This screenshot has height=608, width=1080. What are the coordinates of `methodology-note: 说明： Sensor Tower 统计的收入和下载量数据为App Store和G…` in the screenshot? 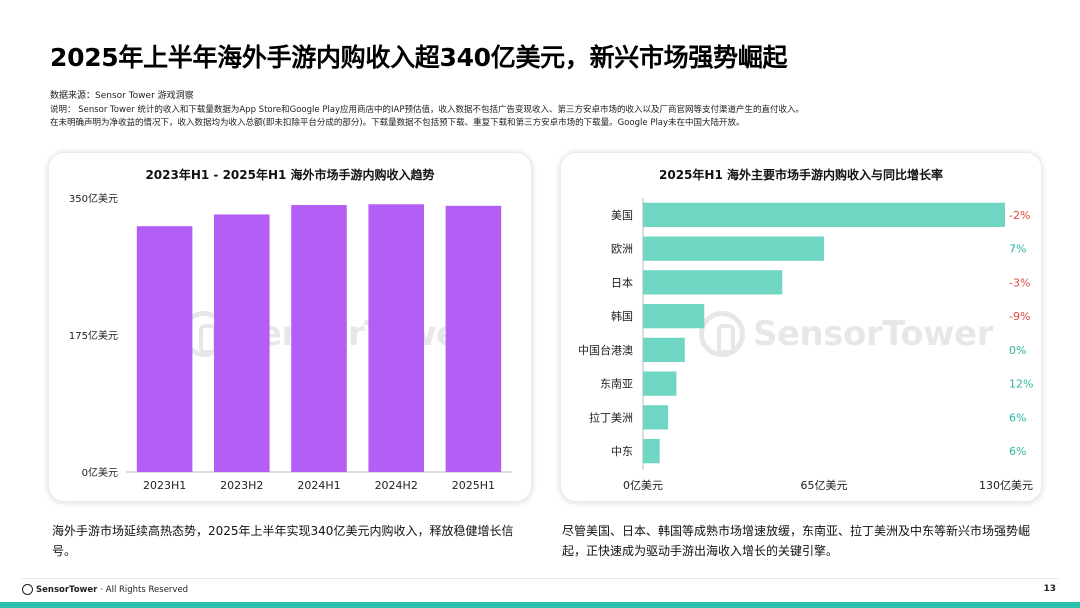 It's located at (545, 117).